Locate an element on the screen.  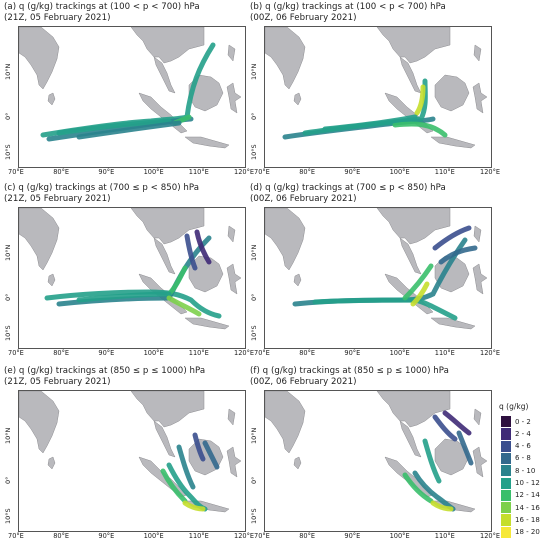
legend-label: 12 - 14 is located at coordinates (527, 495).